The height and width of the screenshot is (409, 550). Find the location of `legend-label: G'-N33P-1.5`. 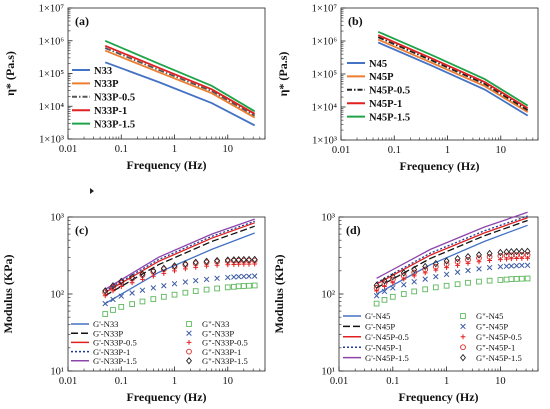

legend-label: G'-N33P-1.5 is located at coordinates (115, 361).